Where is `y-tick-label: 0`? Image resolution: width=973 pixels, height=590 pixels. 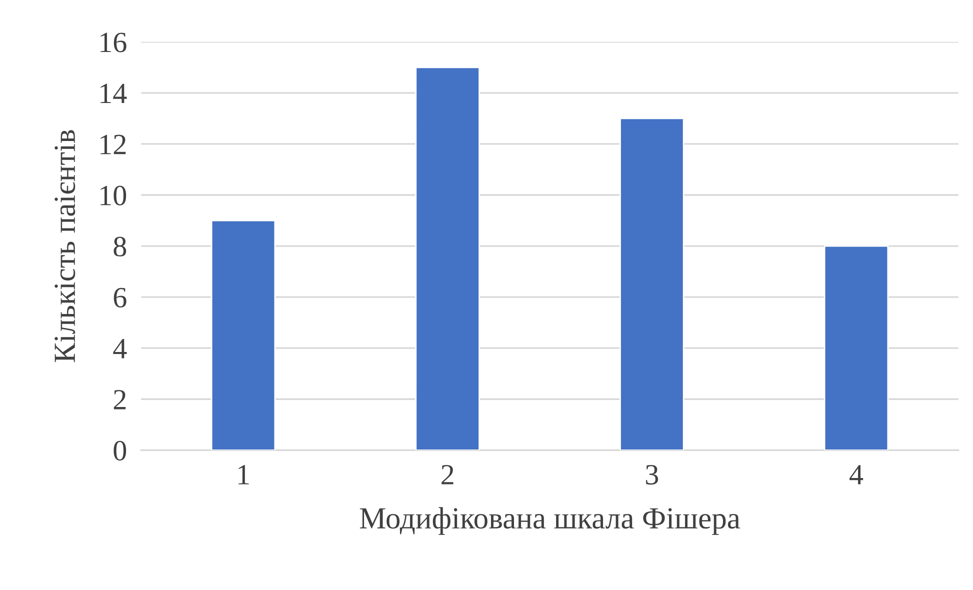 y-tick-label: 0 is located at coordinates (120, 450).